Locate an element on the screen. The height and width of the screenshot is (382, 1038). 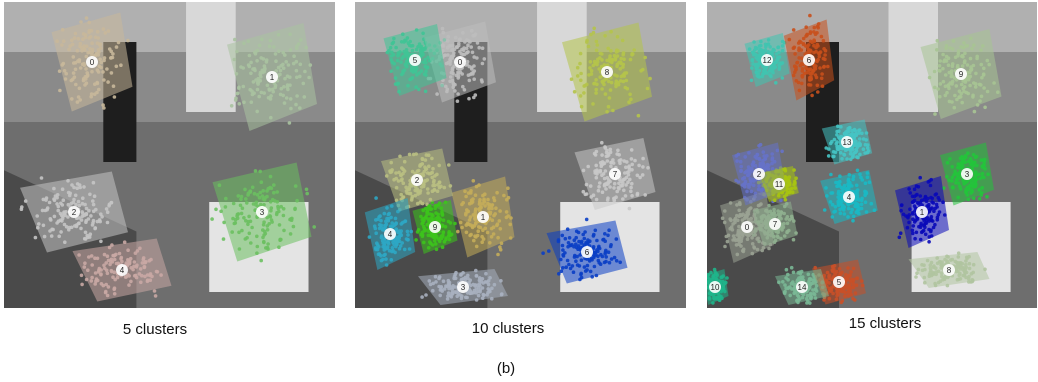
cluster-label-12: 12 is located at coordinates (767, 60).